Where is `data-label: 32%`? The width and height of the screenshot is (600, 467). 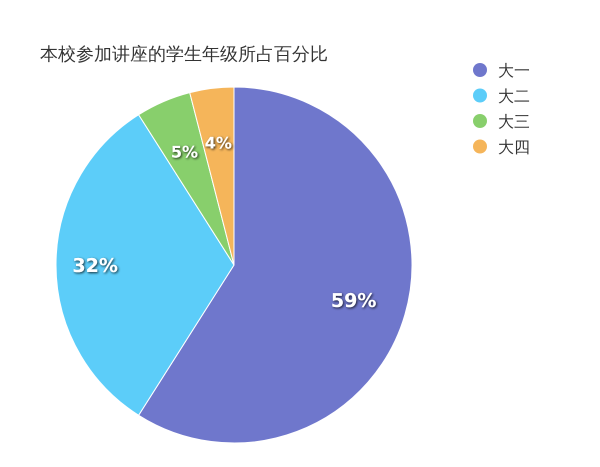 data-label: 32% is located at coordinates (95, 266).